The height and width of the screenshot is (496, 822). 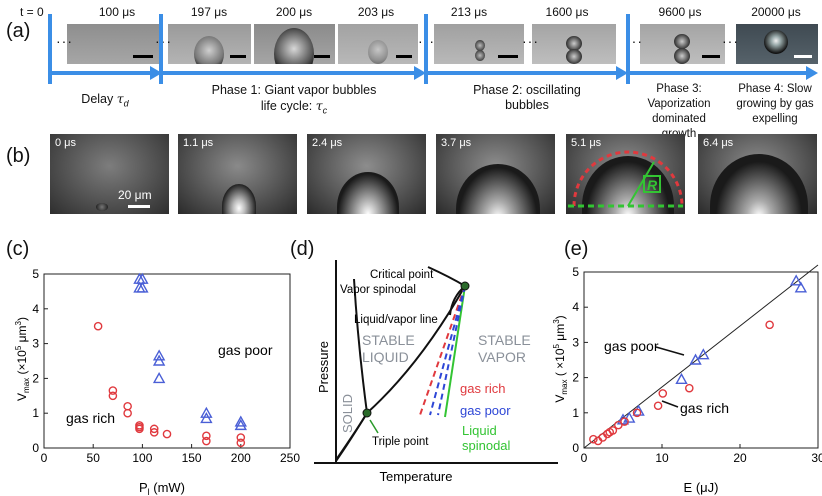 I want to click on frame-b-3: 3.7 μs, so click(x=495, y=174).